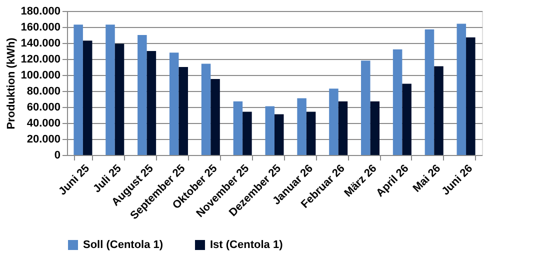  I want to click on y-tick-label: 20.000, so click(43, 140).